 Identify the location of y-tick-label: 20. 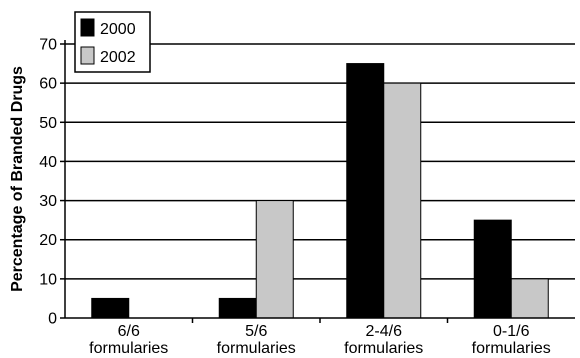
(48, 240).